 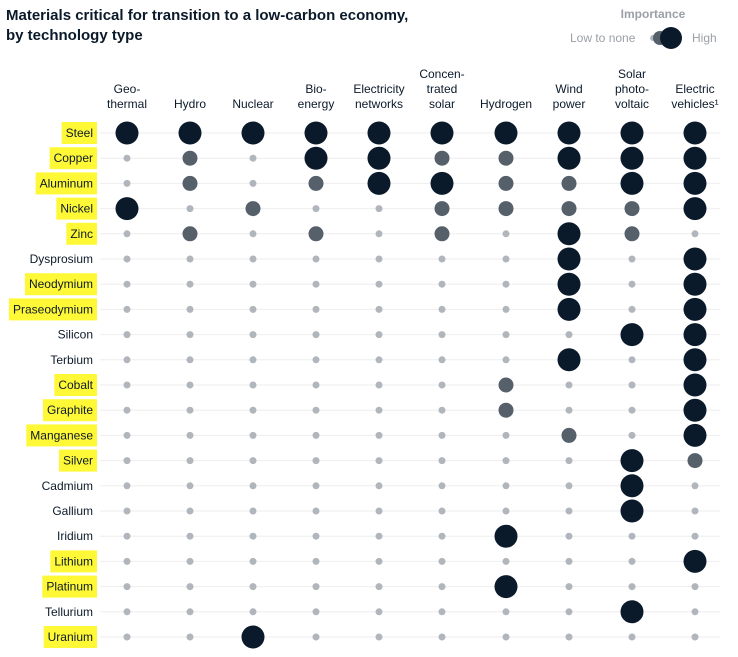 I want to click on column-header: Hydro, so click(x=190, y=104).